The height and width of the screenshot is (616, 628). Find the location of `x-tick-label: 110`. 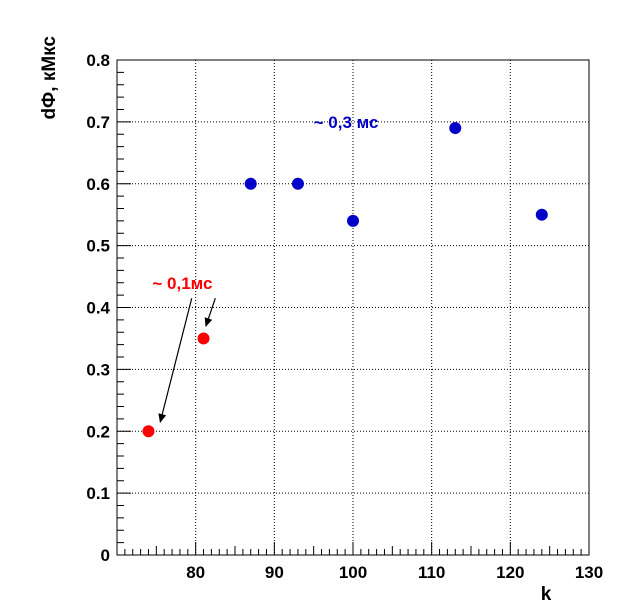

x-tick-label: 110 is located at coordinates (431, 572).